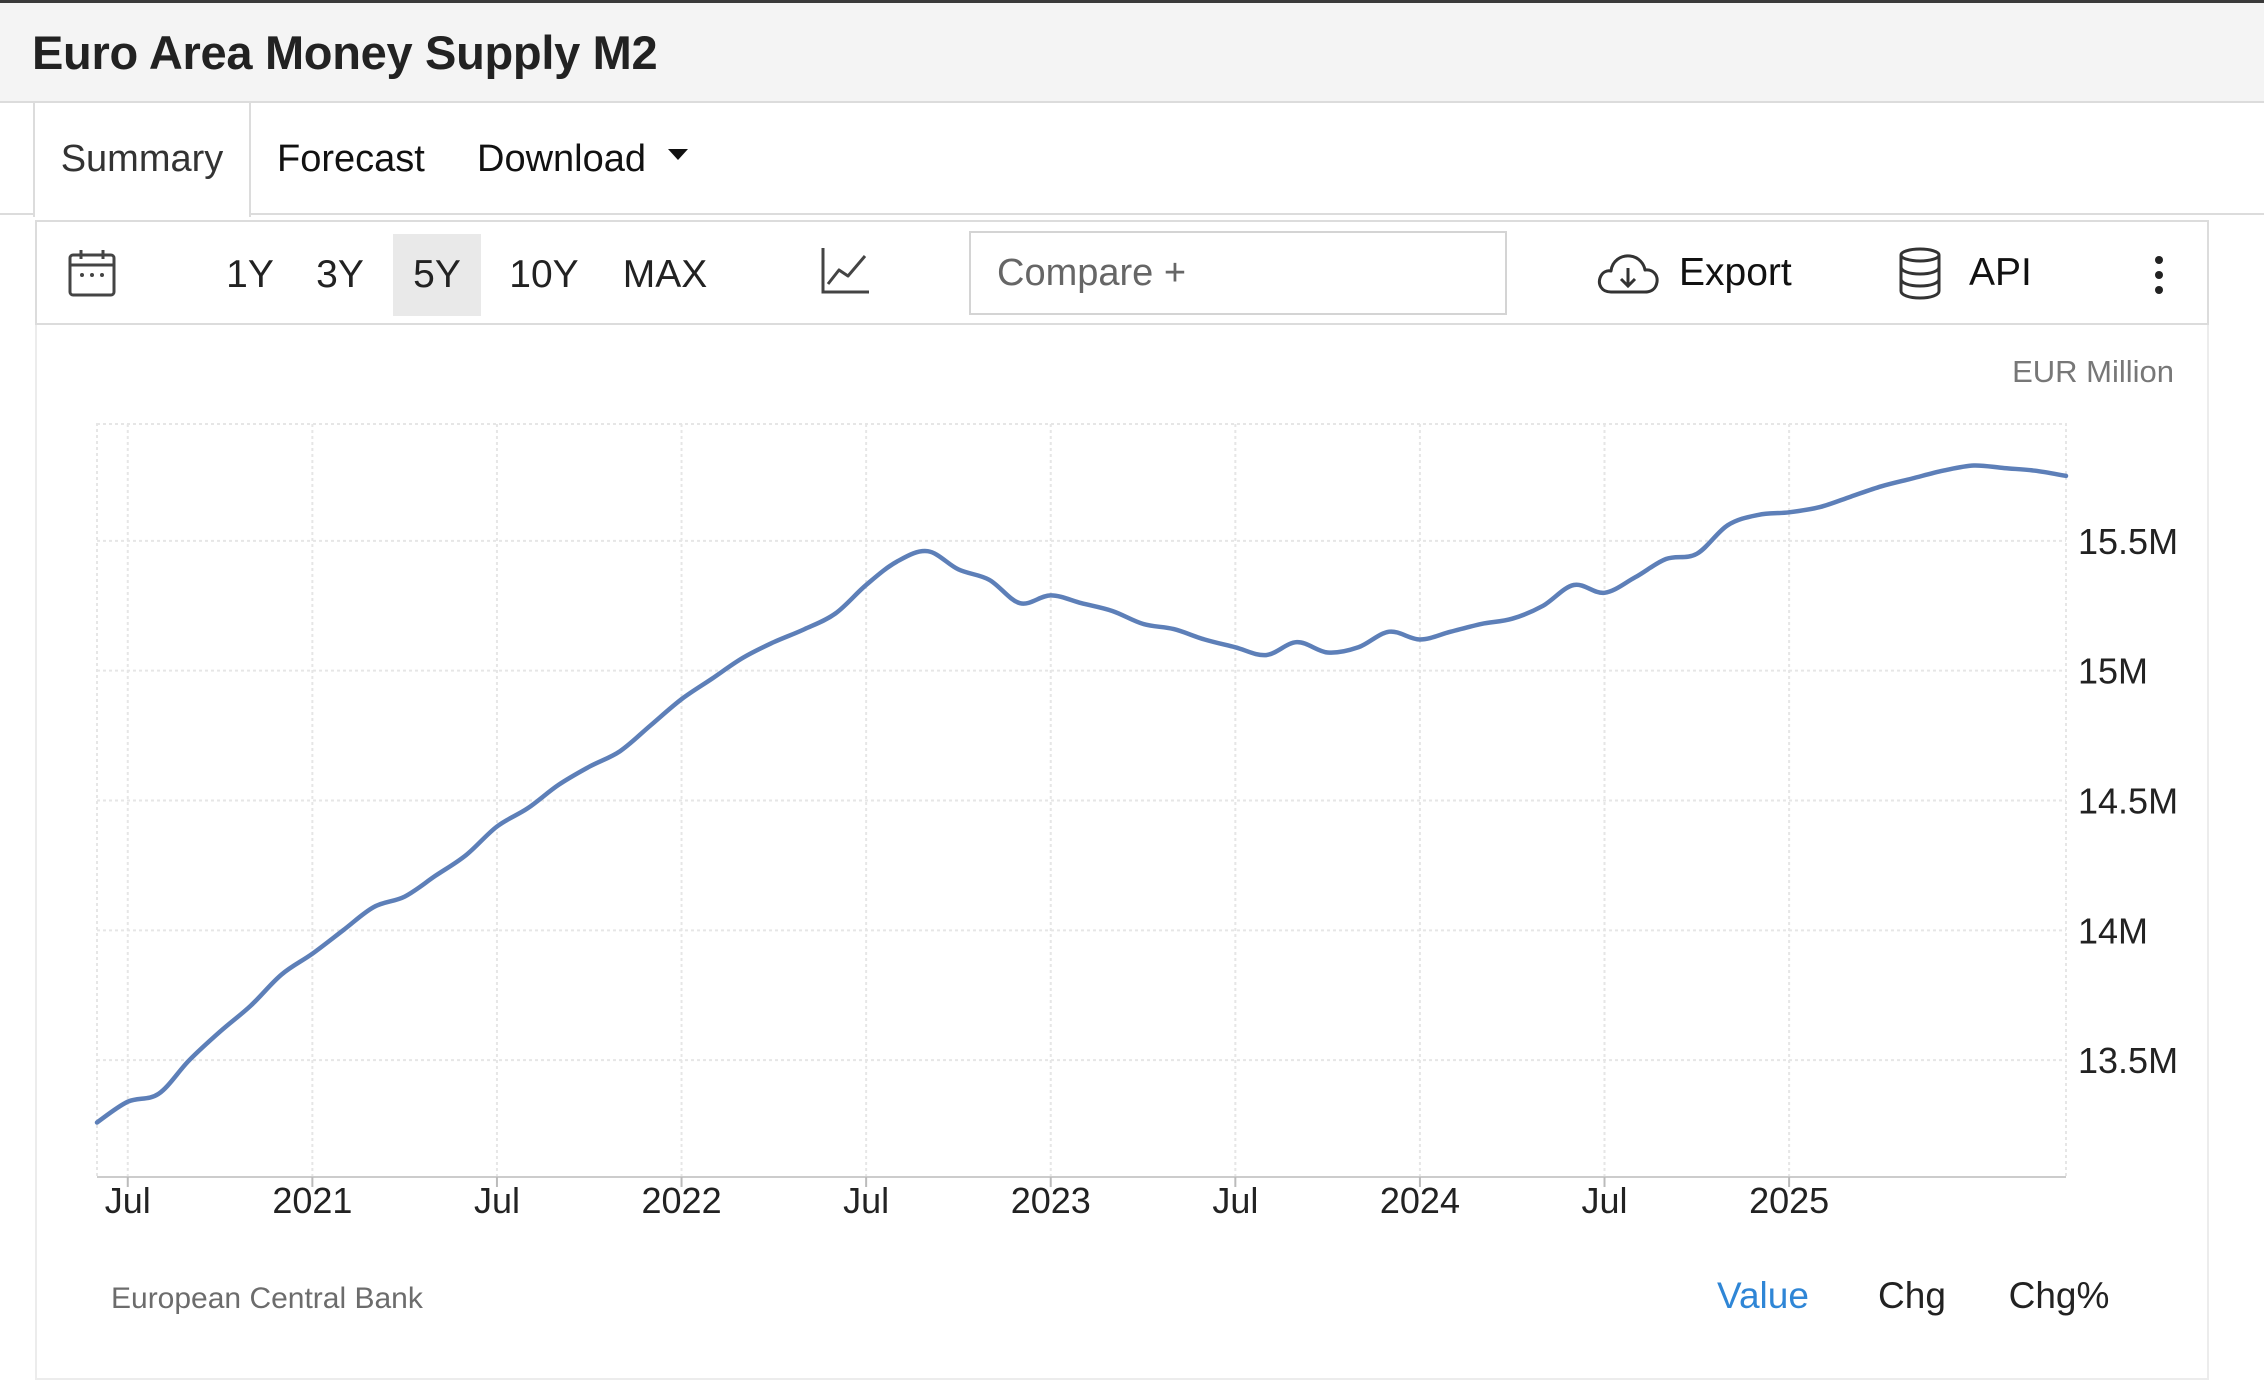 The height and width of the screenshot is (1386, 2264). What do you see at coordinates (1132, 160) in the screenshot?
I see `tab-bar: Summary Forecast Download` at bounding box center [1132, 160].